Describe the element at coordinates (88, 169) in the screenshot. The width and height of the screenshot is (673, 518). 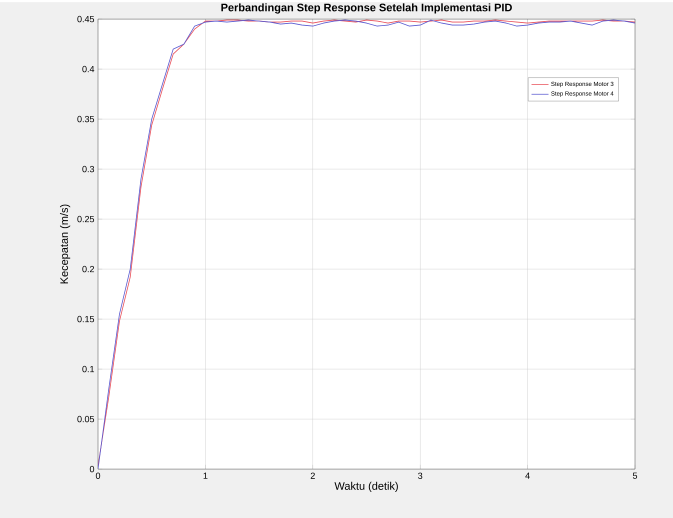
I see `y-tick-label: 0.3` at that location.